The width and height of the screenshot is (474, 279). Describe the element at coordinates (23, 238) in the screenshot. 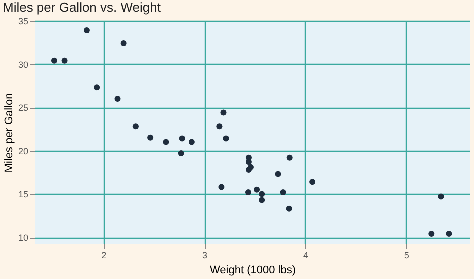

I see `y-tick-label: 10` at that location.